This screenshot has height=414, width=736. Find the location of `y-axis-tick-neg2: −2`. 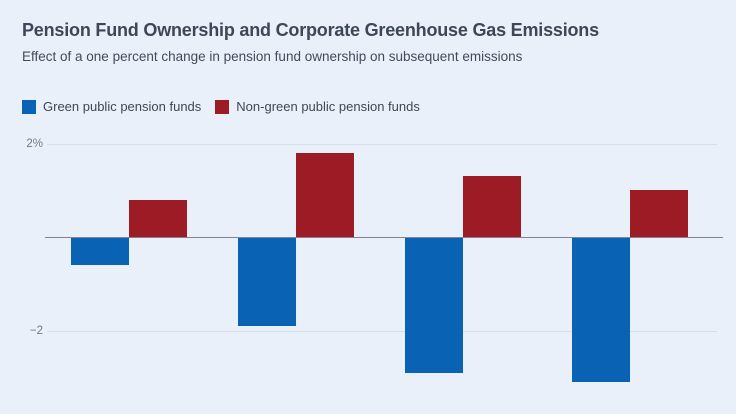

y-axis-tick-neg2: −2 is located at coordinates (36, 330).